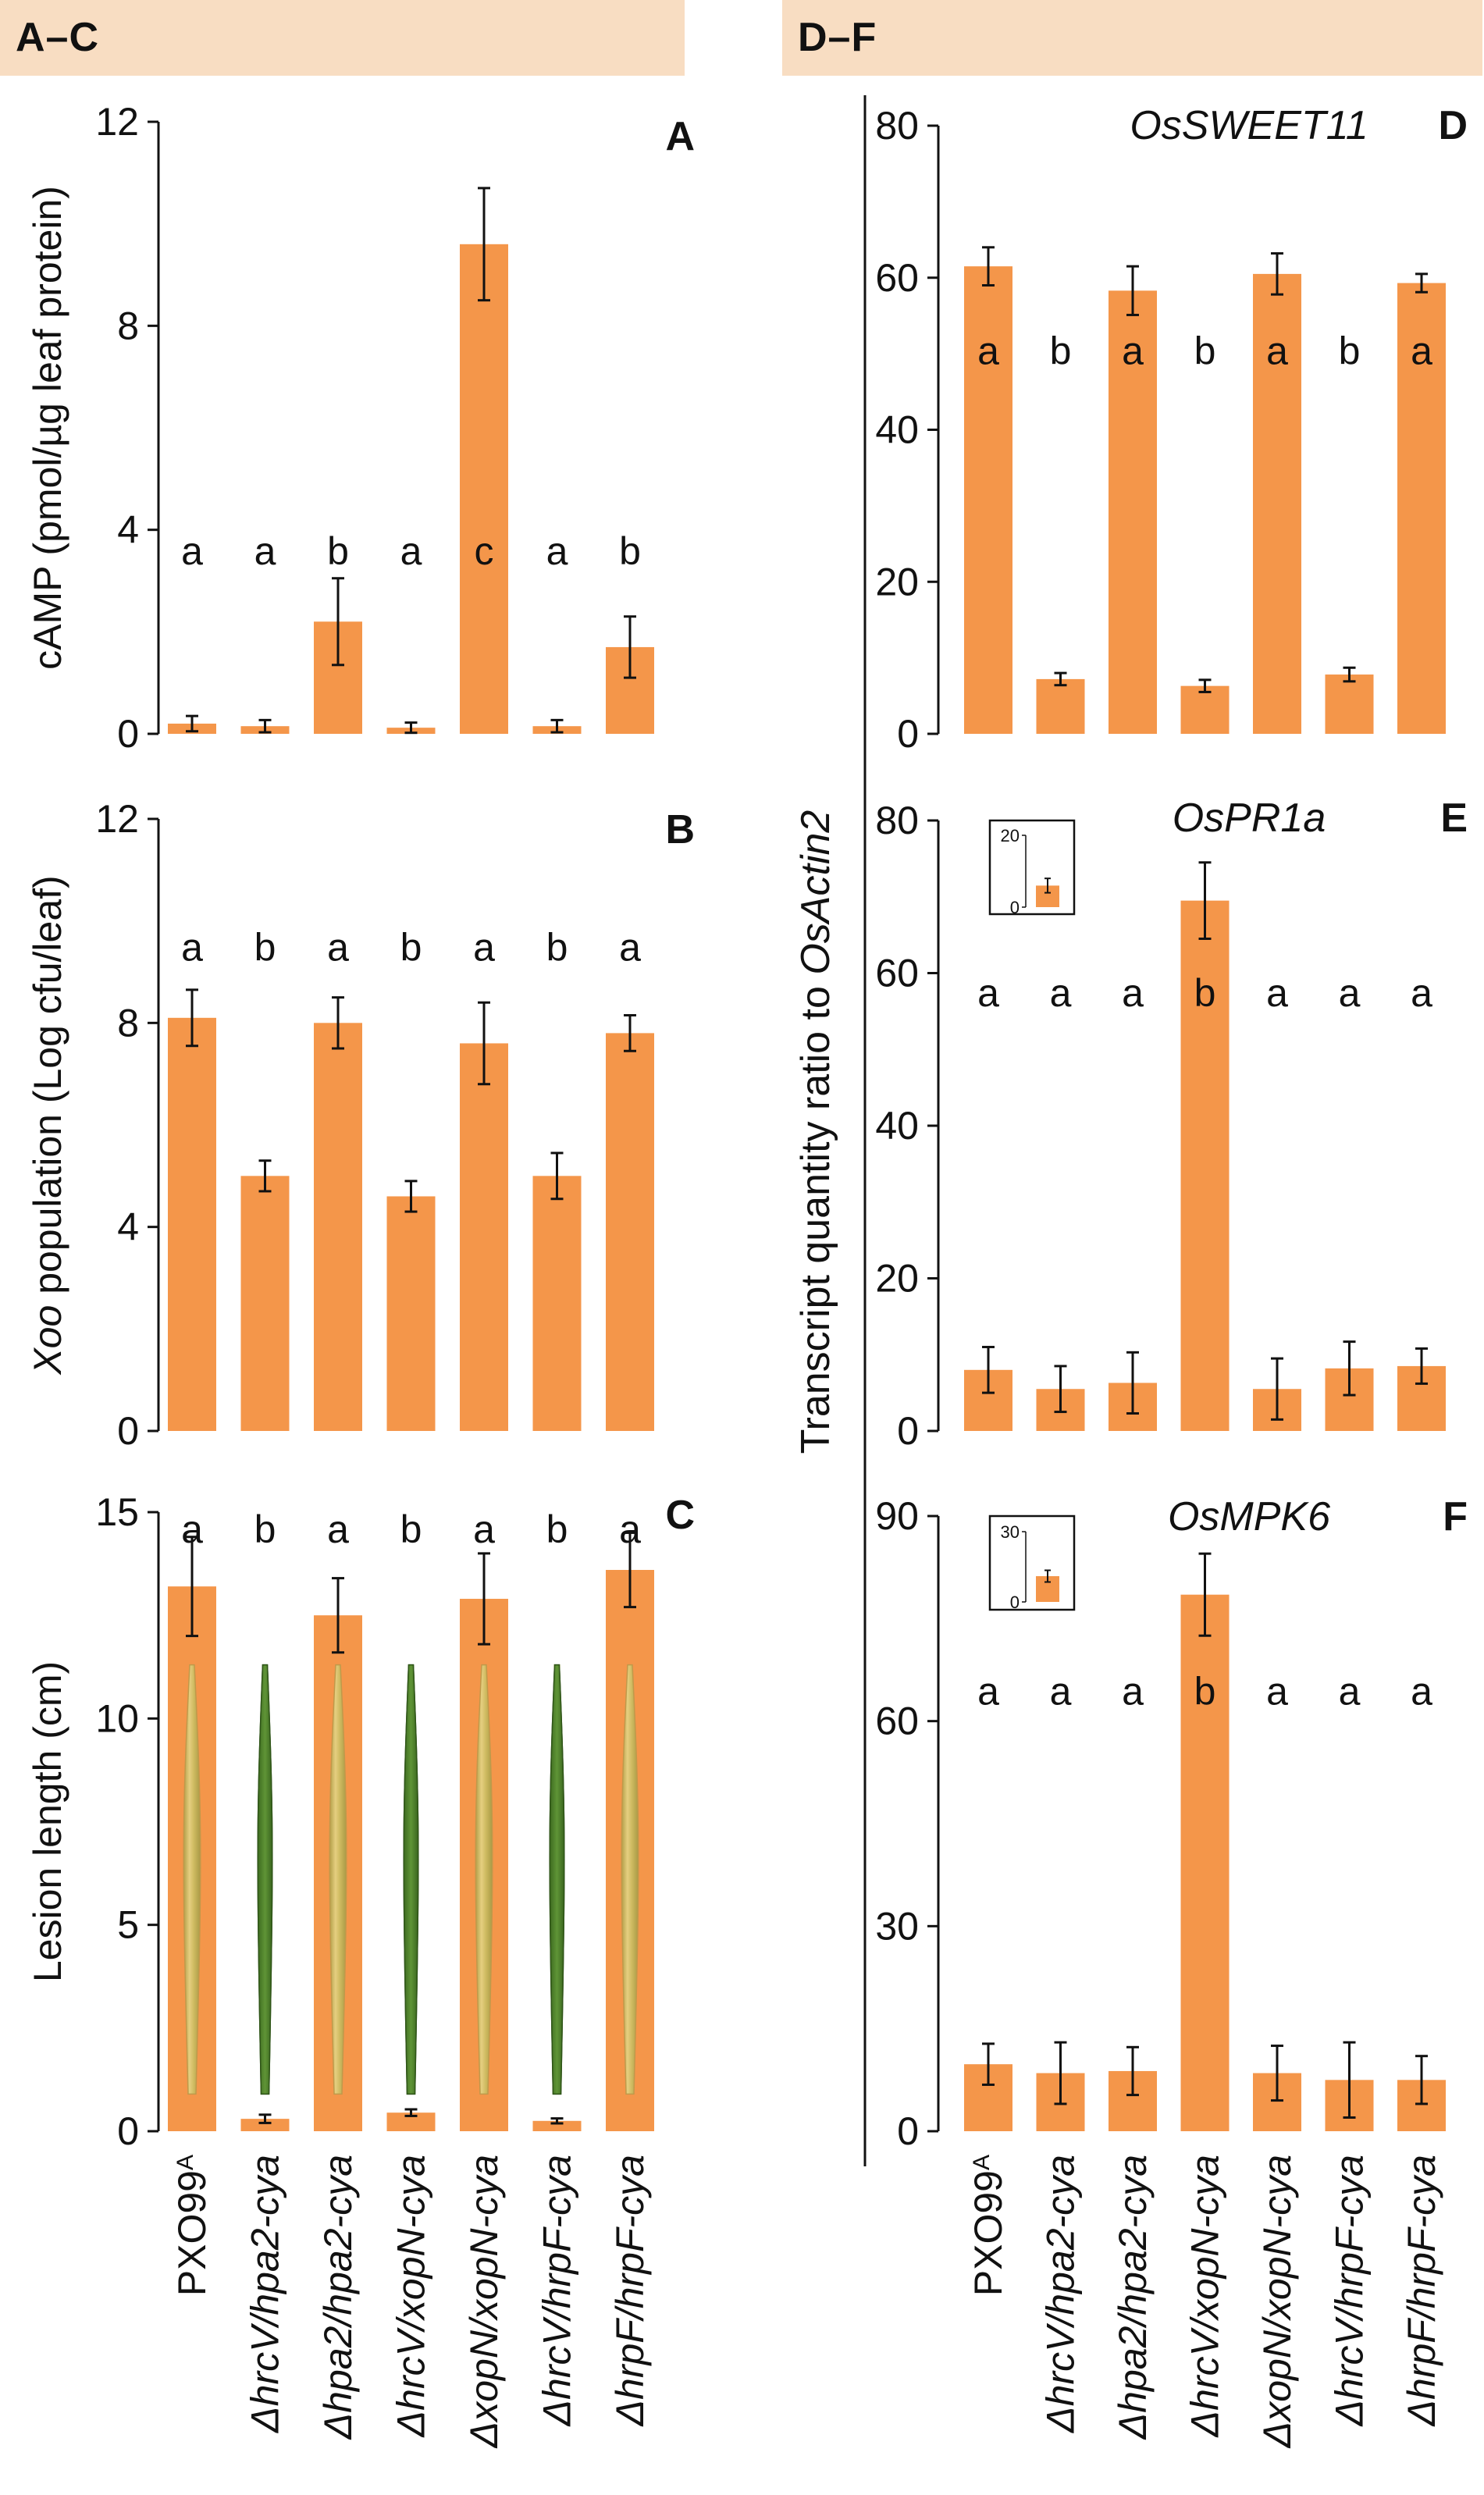 This screenshot has height=2495, width=1484. Describe the element at coordinates (47, 1341) in the screenshot. I see `y-axis-label-italic: Xoo` at that location.